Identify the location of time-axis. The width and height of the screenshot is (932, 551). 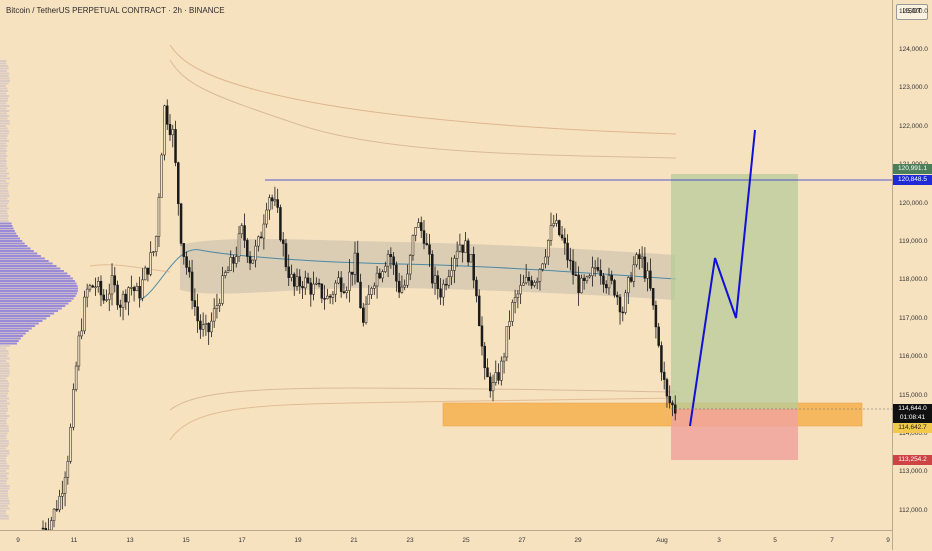
(446, 540).